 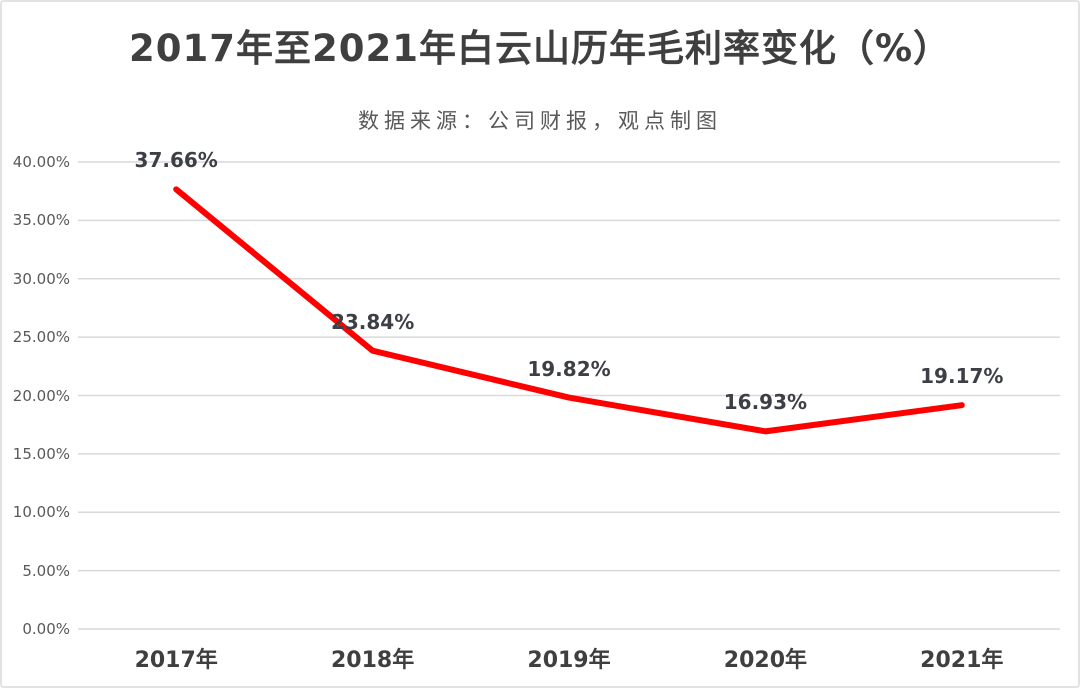 I want to click on y-tick-label: 15.00%, so click(x=41, y=453).